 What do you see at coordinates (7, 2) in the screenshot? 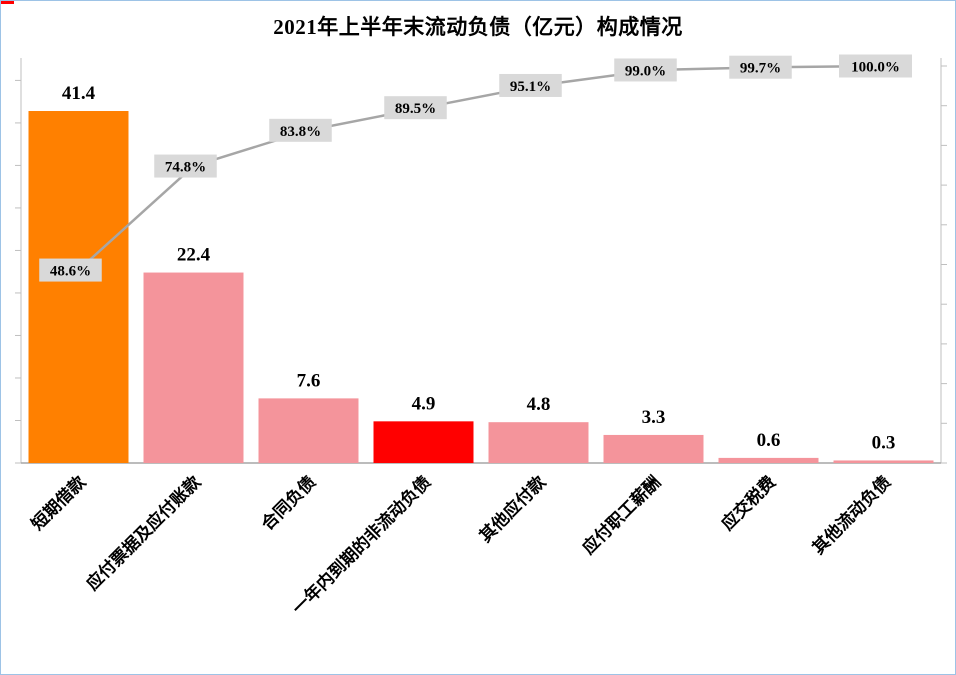
I see `corner-red-mark` at bounding box center [7, 2].